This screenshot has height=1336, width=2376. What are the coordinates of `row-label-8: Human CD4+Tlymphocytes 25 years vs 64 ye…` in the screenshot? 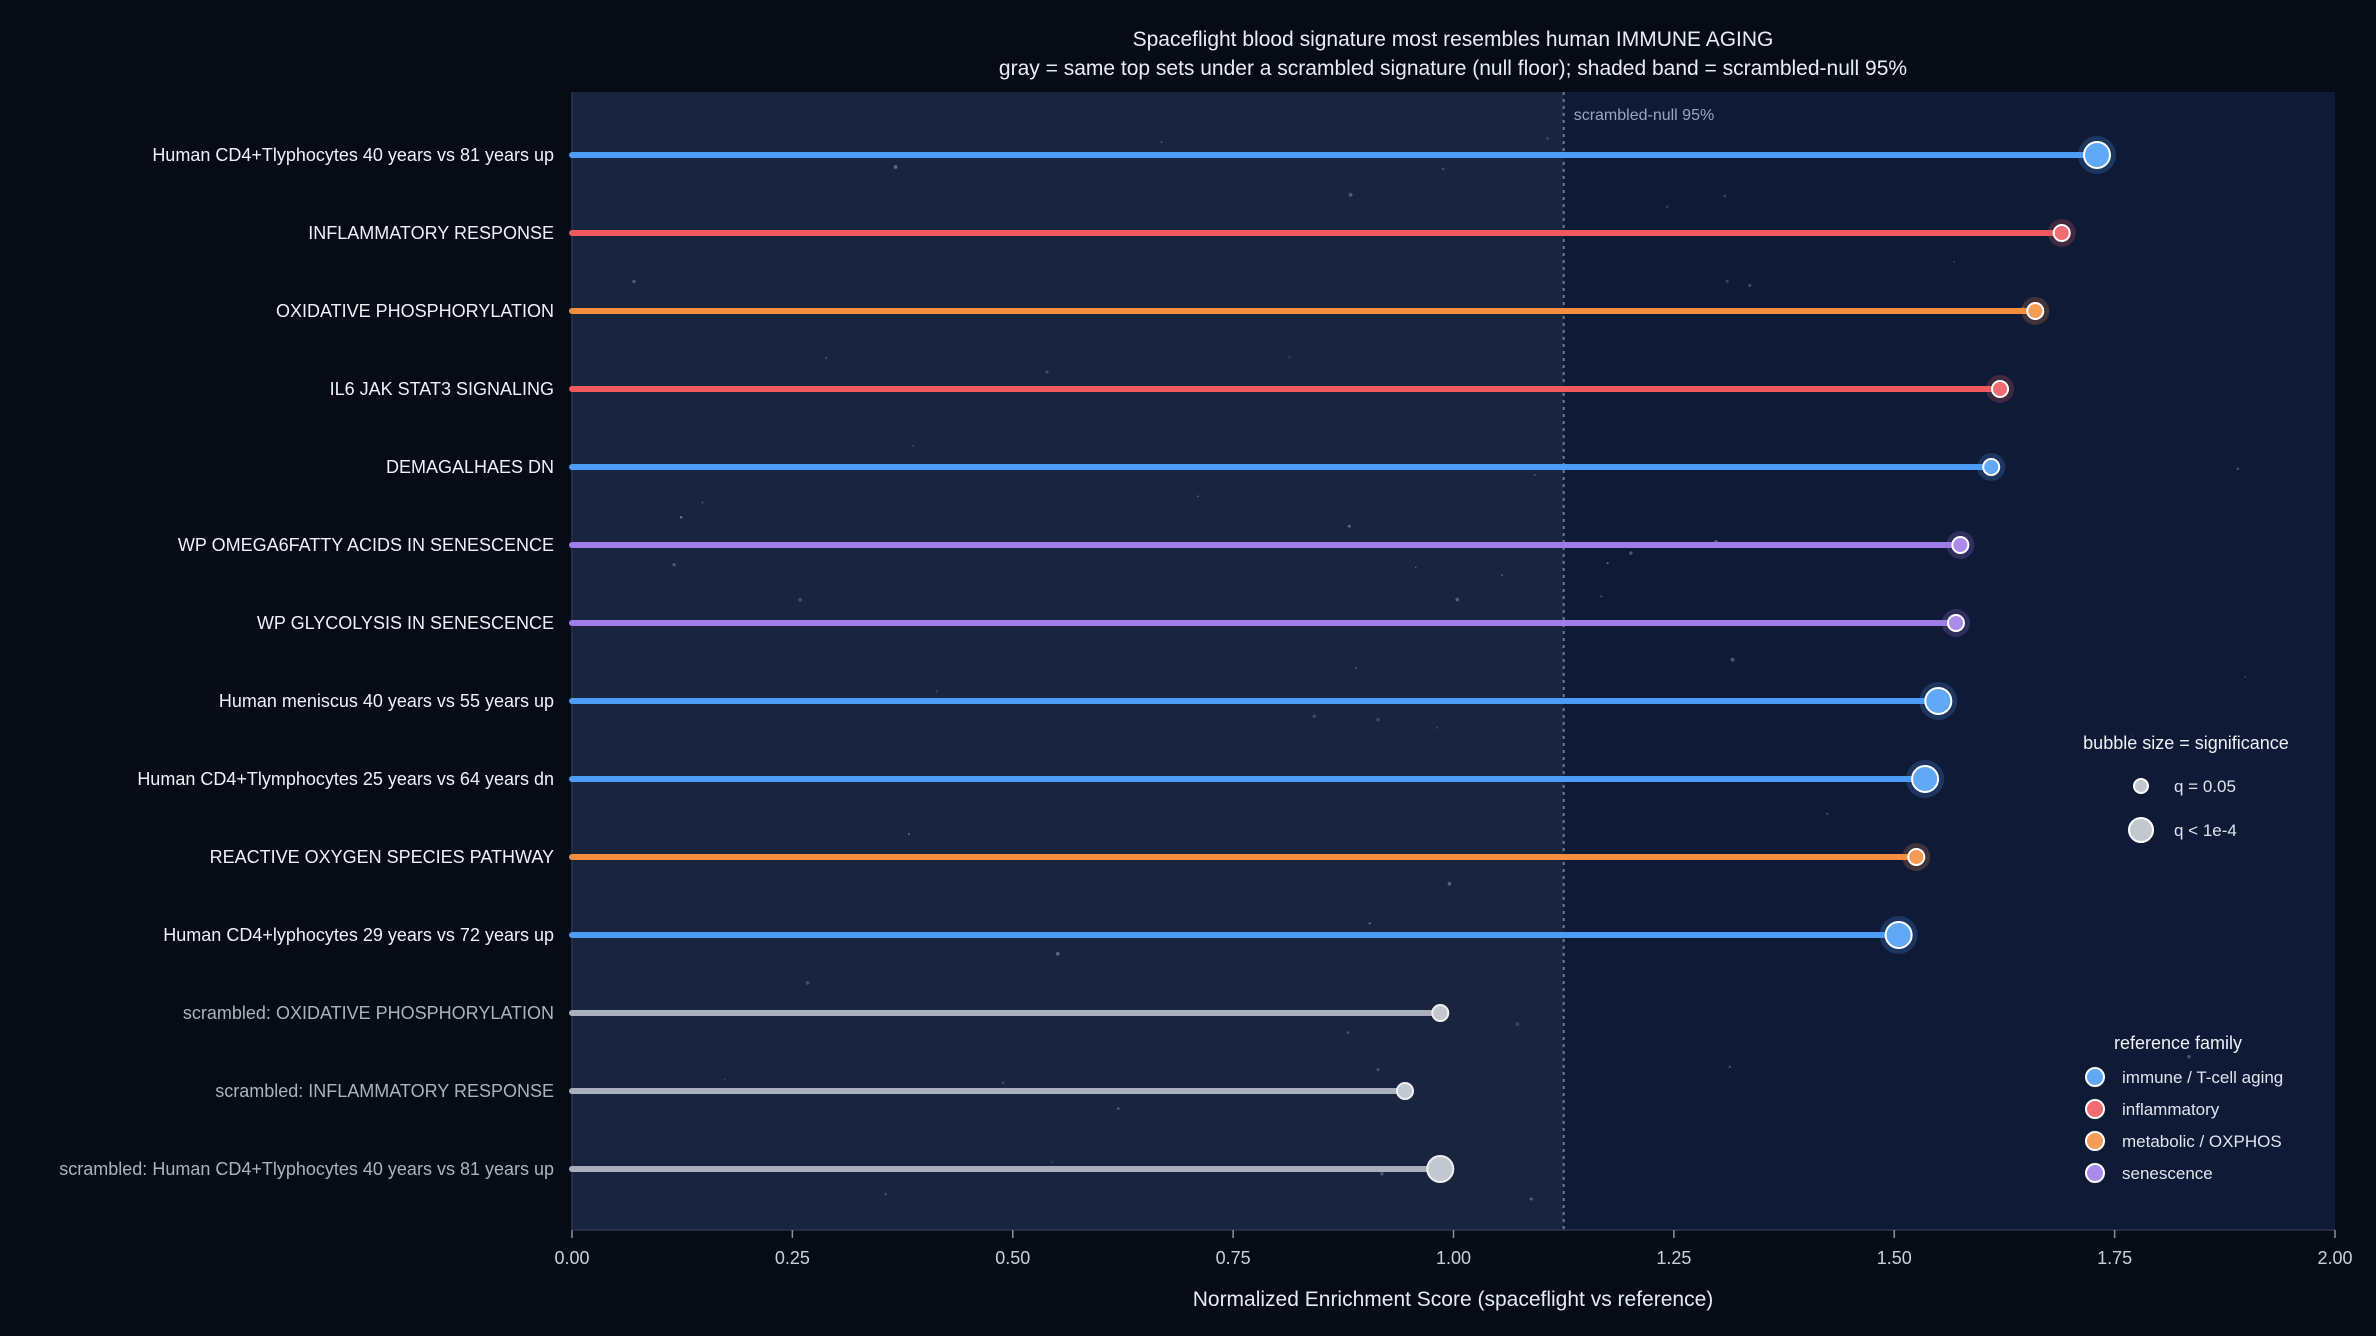 It's located at (345, 779).